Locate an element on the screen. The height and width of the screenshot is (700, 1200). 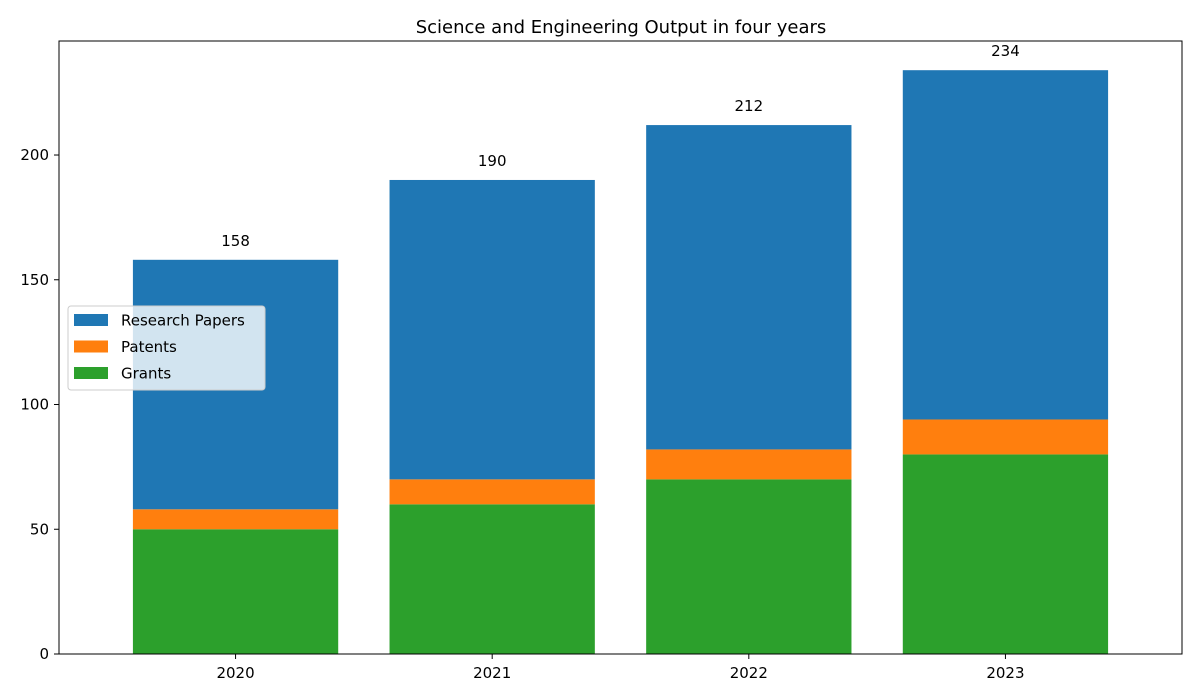
x-tick-label-2023: 2023 is located at coordinates (1005, 673).